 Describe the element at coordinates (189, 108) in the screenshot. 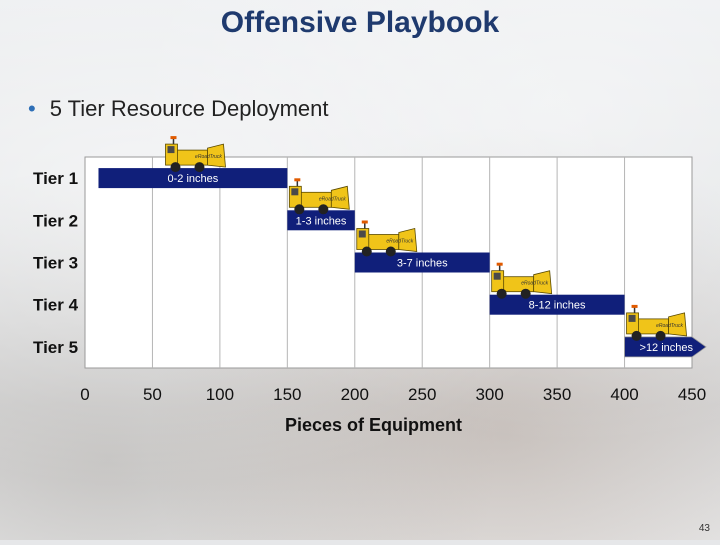

I see `bullet-text: 5 Tier Resource Deployment` at that location.